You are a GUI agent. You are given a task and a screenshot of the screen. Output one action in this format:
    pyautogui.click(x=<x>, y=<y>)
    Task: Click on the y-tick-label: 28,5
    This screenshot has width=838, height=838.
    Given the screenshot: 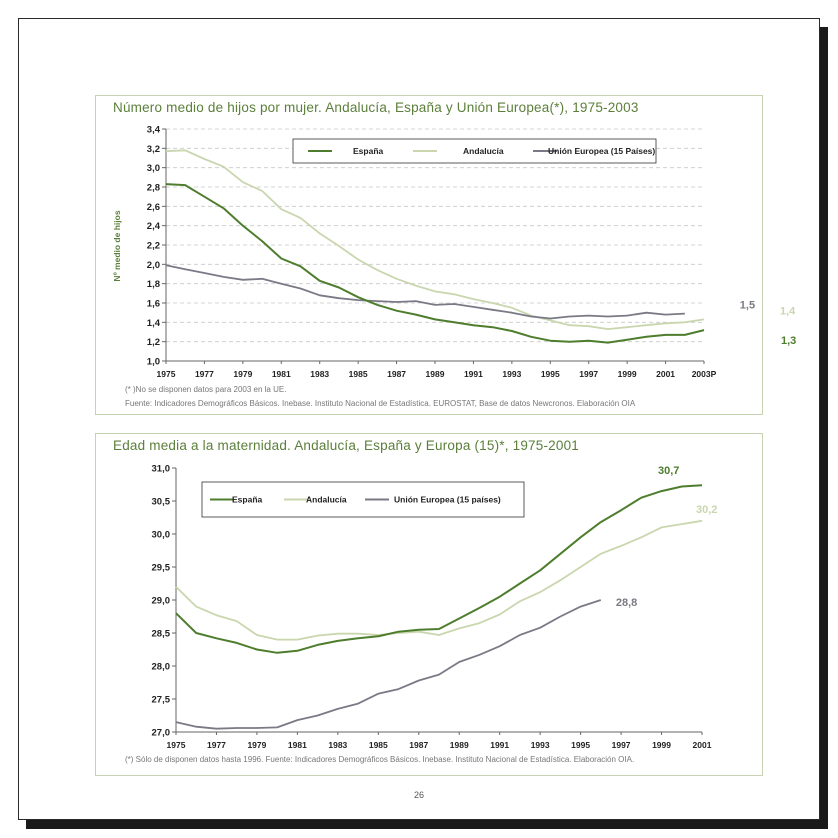 What is the action you would take?
    pyautogui.click(x=161, y=634)
    